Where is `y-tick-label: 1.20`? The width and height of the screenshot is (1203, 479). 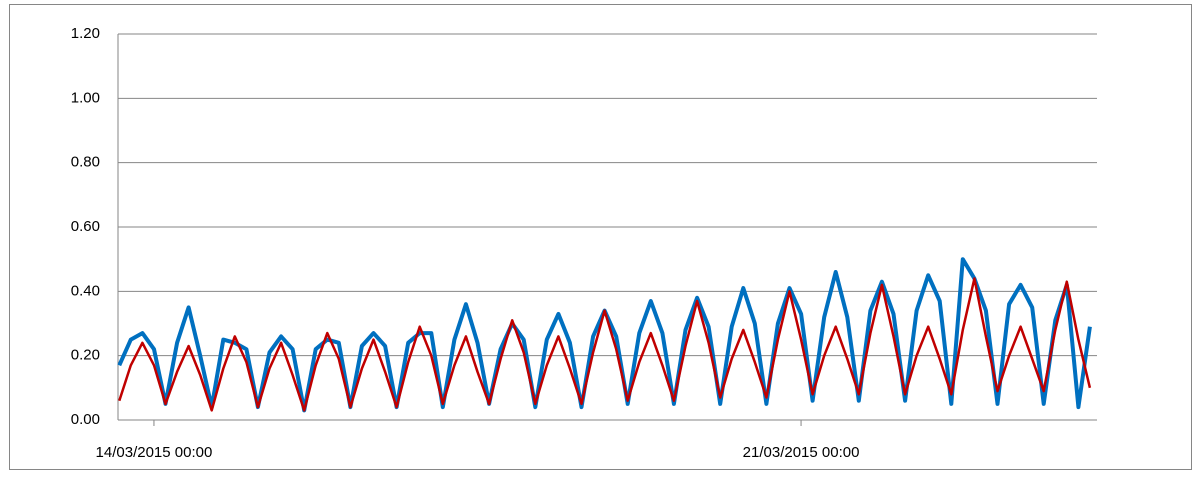
y-tick-label: 1.20 is located at coordinates (85, 33).